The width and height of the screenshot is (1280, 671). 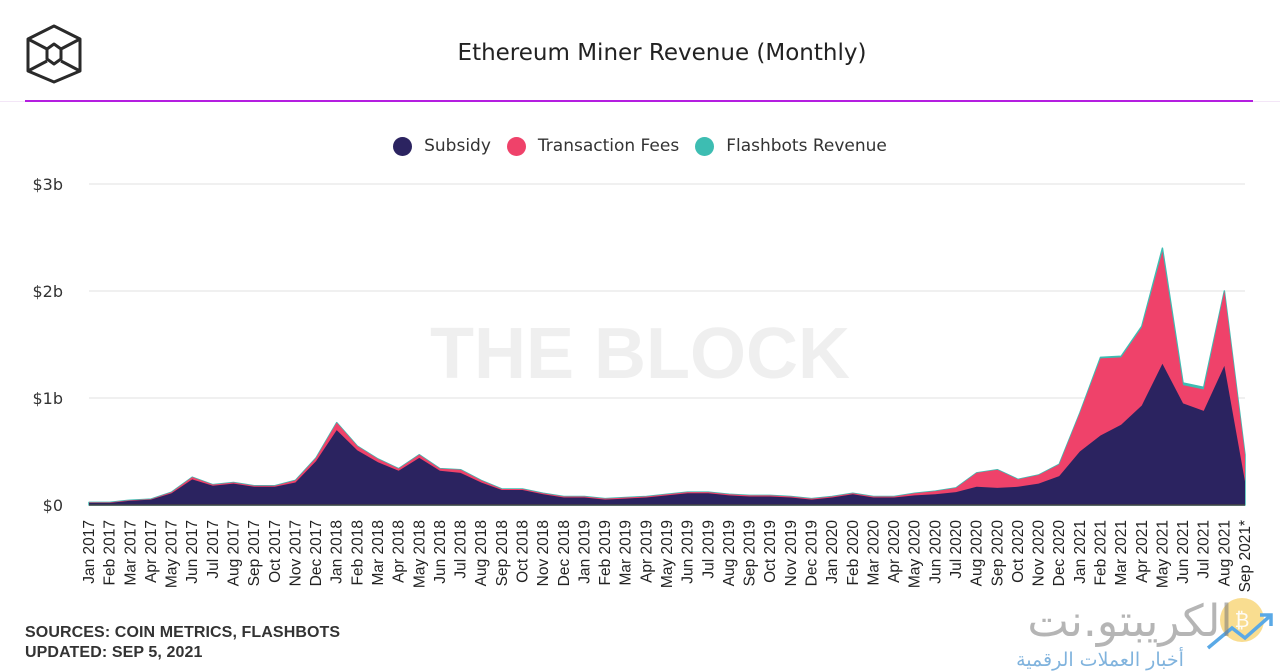 I want to click on header-divider-faint-left, so click(x=12, y=101).